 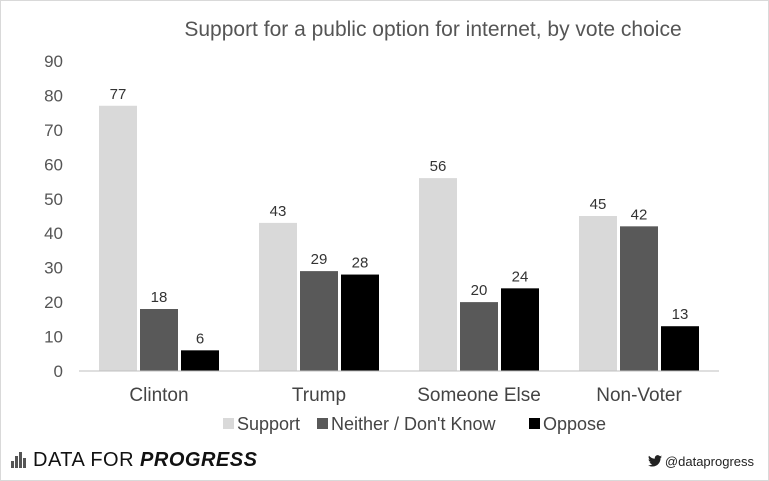 What do you see at coordinates (53, 337) in the screenshot?
I see `y-tick-label: 10` at bounding box center [53, 337].